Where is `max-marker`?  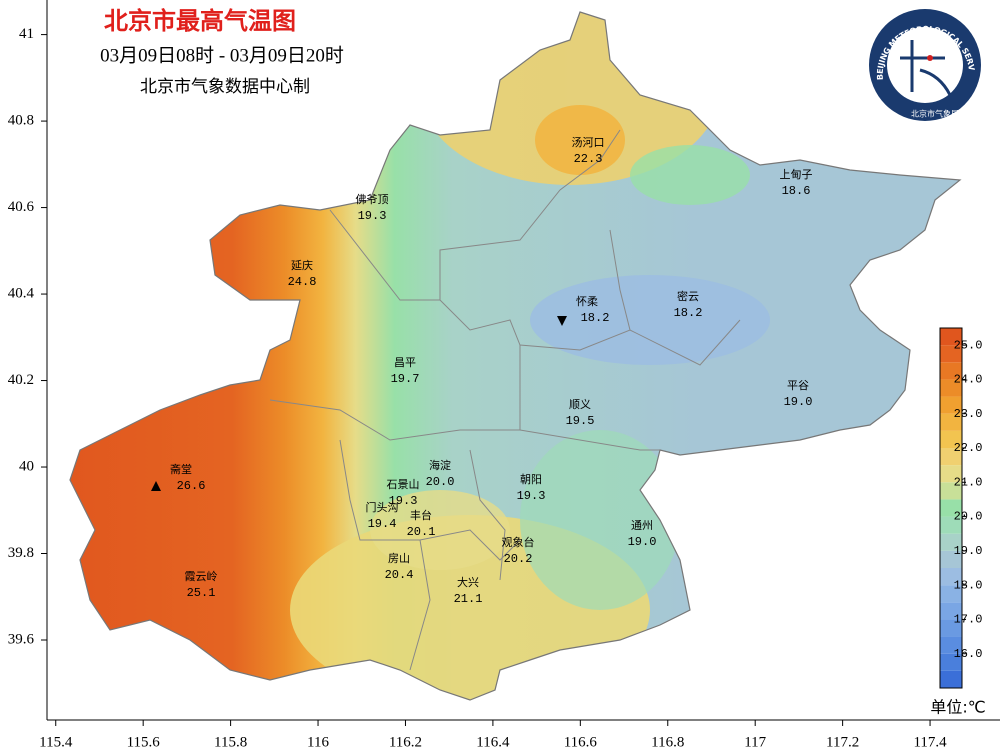
max-marker is located at coordinates (156, 486).